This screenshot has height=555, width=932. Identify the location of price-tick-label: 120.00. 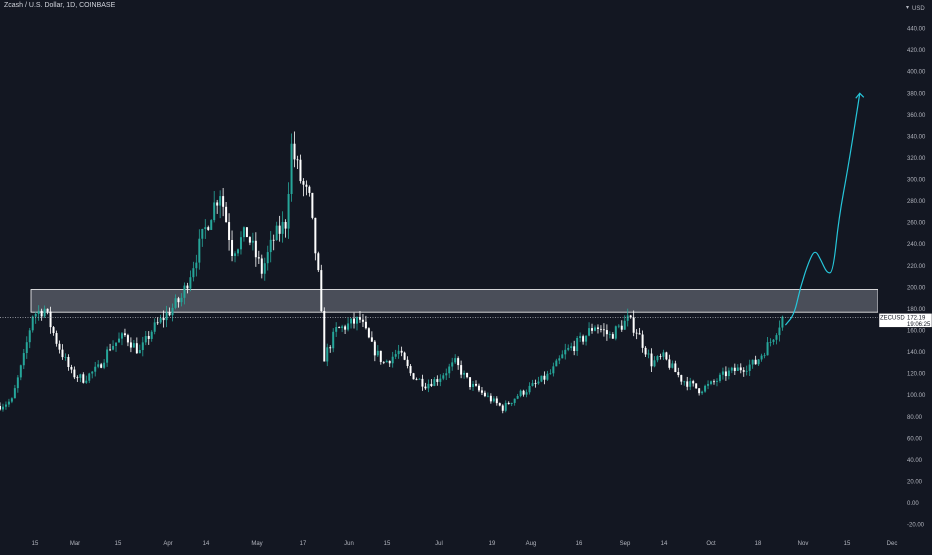
(916, 375).